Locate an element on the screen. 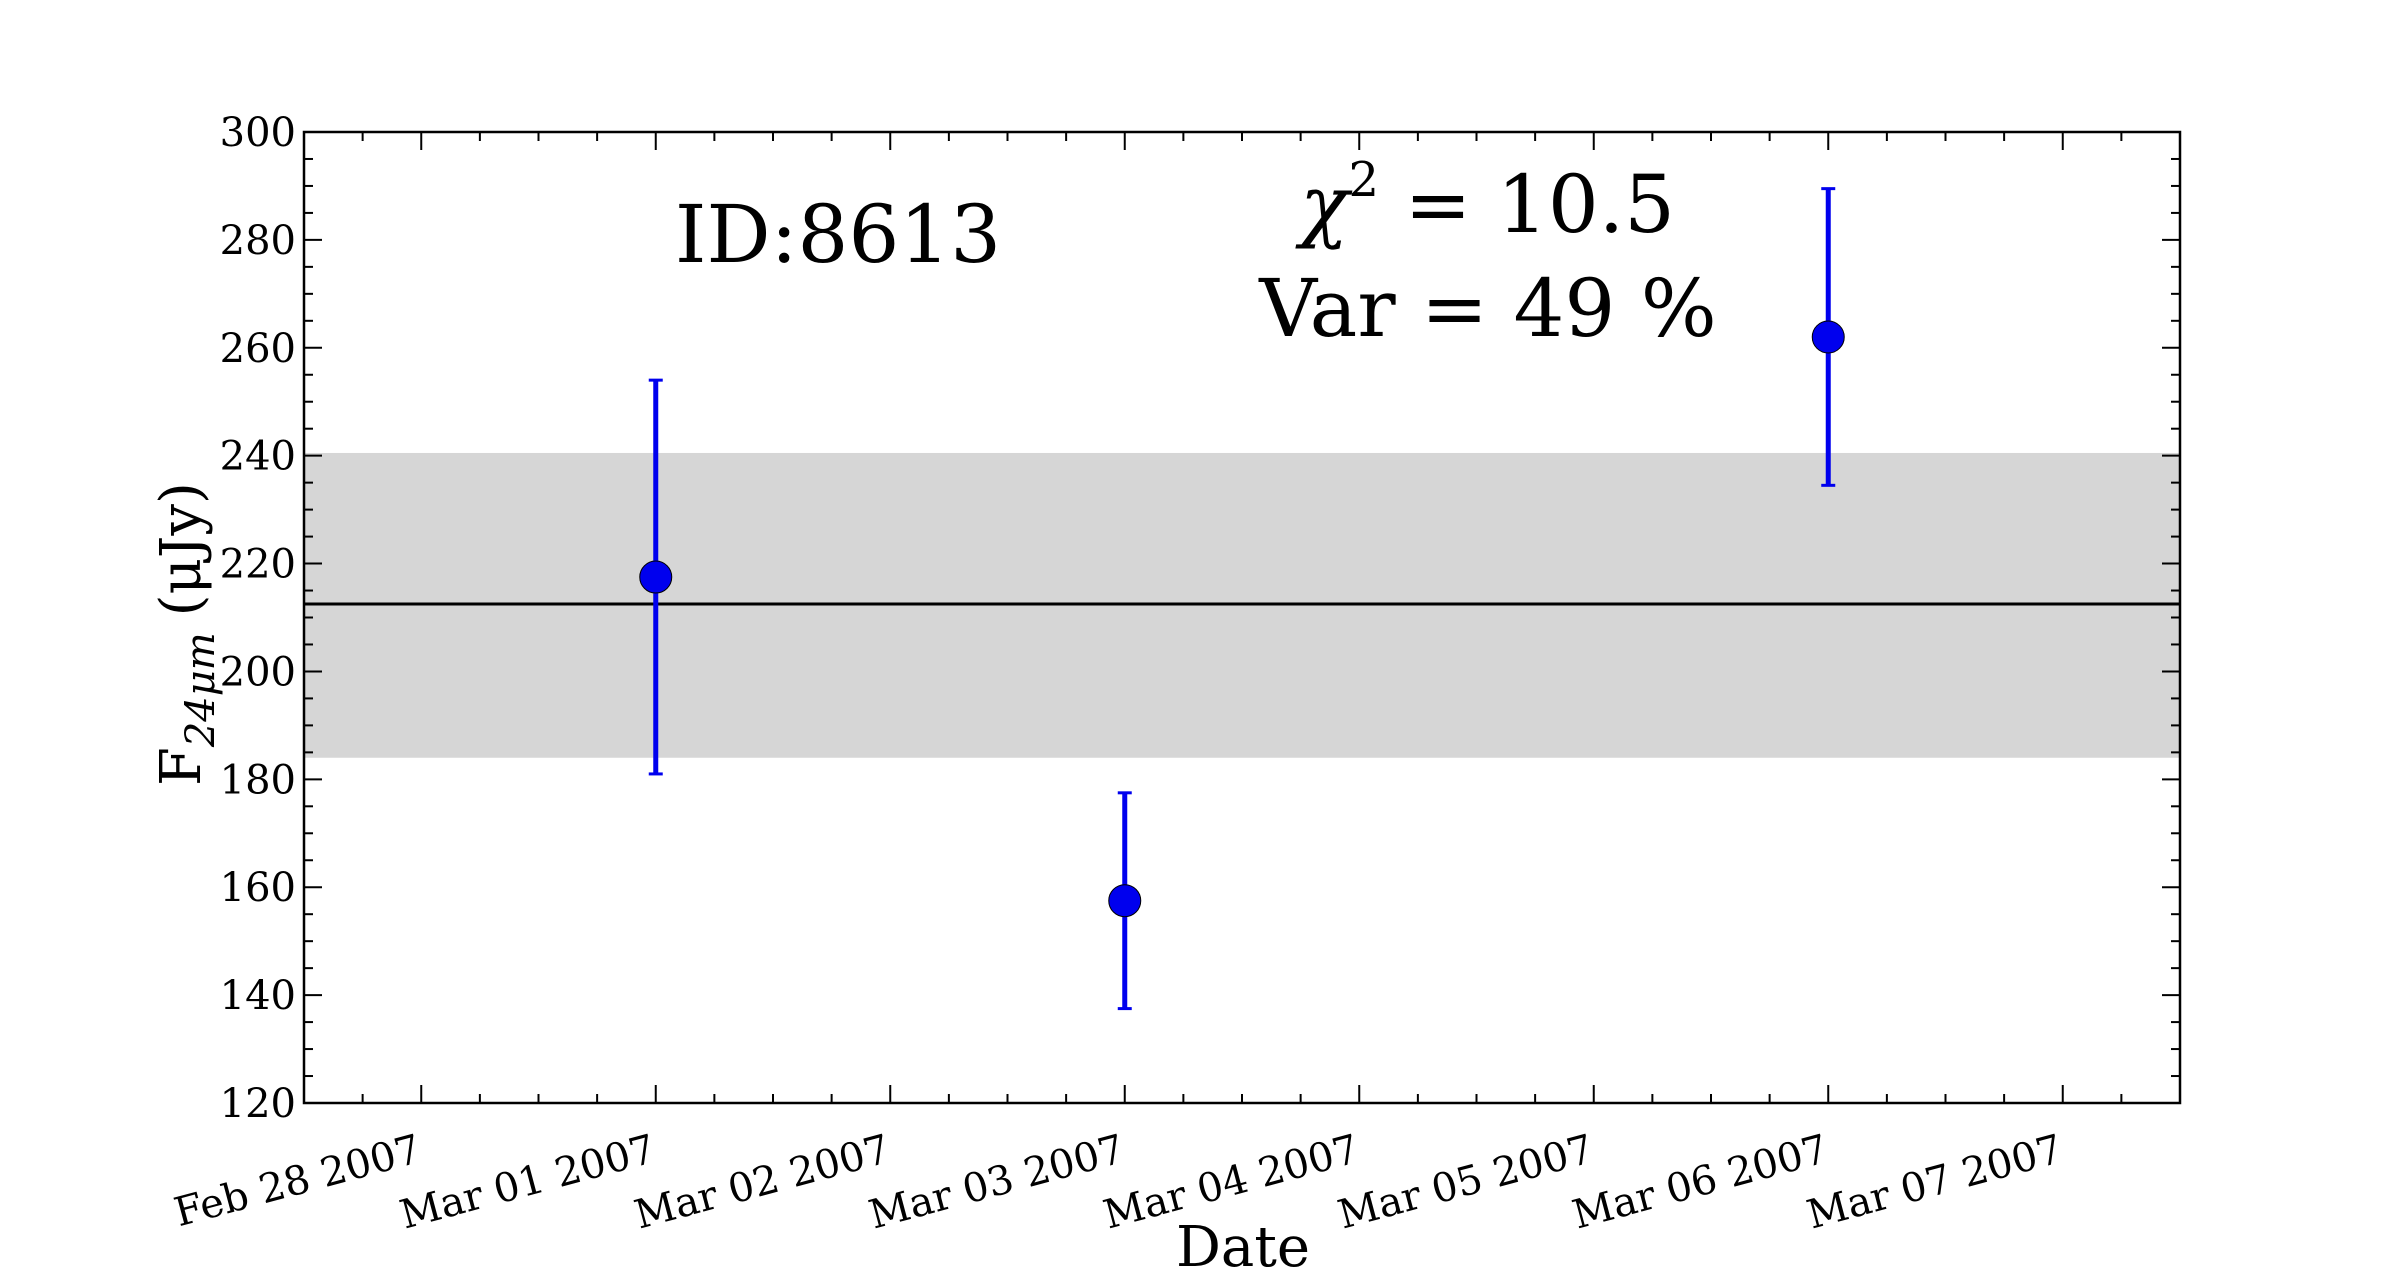 The height and width of the screenshot is (1285, 2400). y-tick-label: 160 is located at coordinates (258, 888).